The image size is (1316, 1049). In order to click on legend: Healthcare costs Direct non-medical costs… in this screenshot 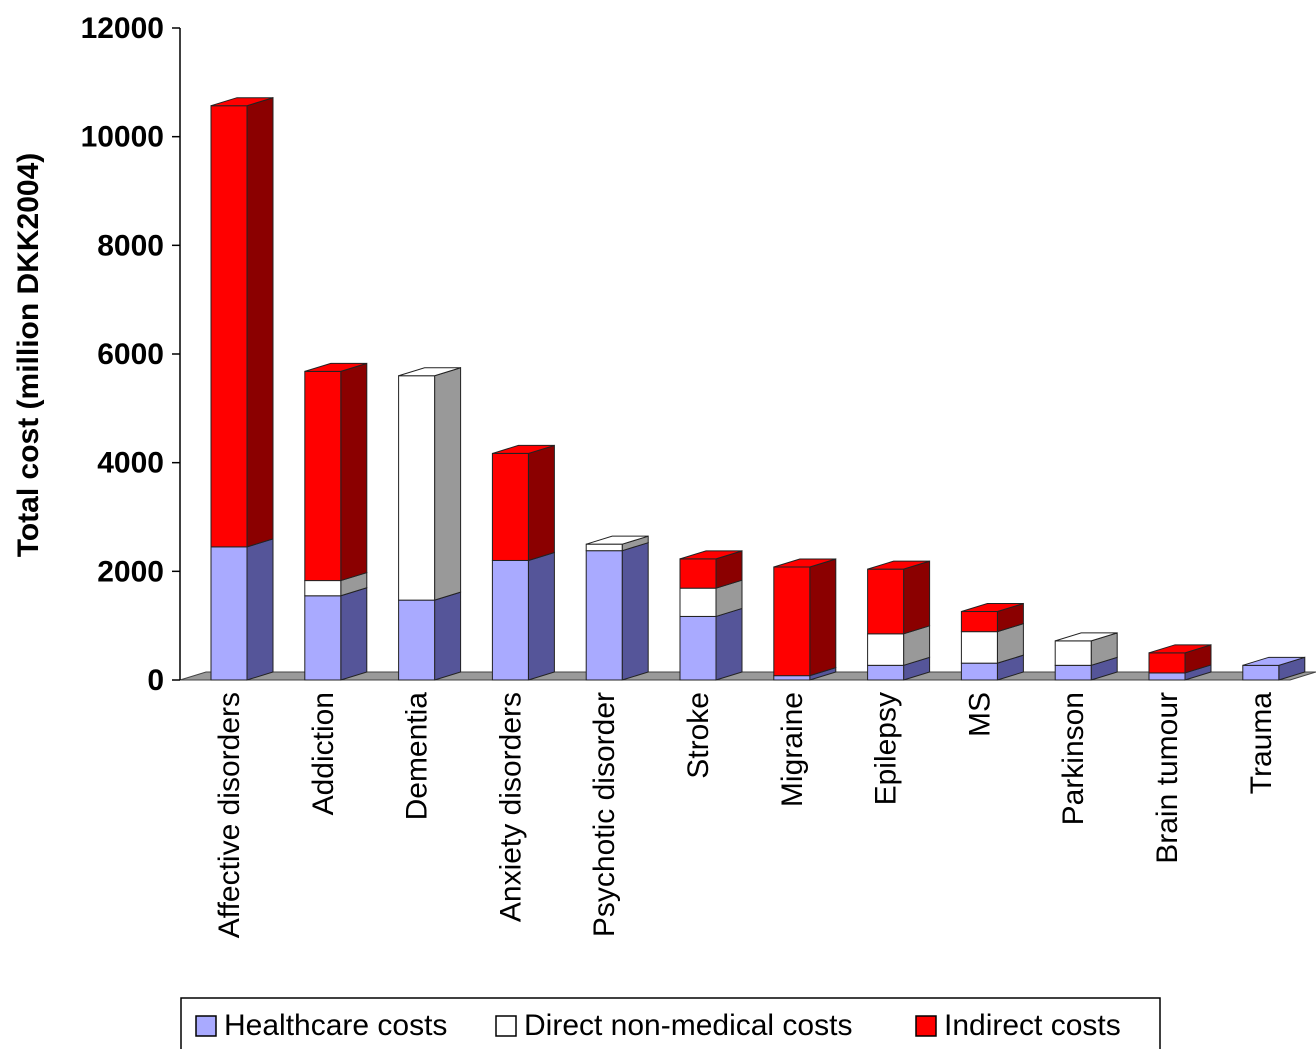, I will do `click(670, 1023)`.